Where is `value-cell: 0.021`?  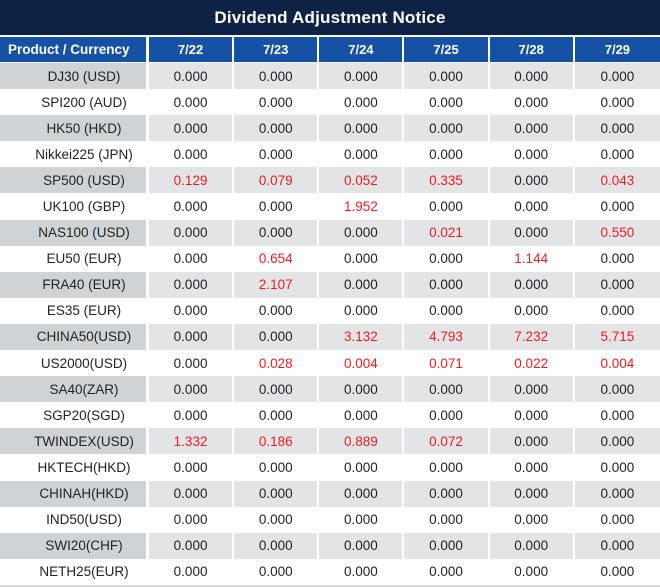 value-cell: 0.021 is located at coordinates (447, 232).